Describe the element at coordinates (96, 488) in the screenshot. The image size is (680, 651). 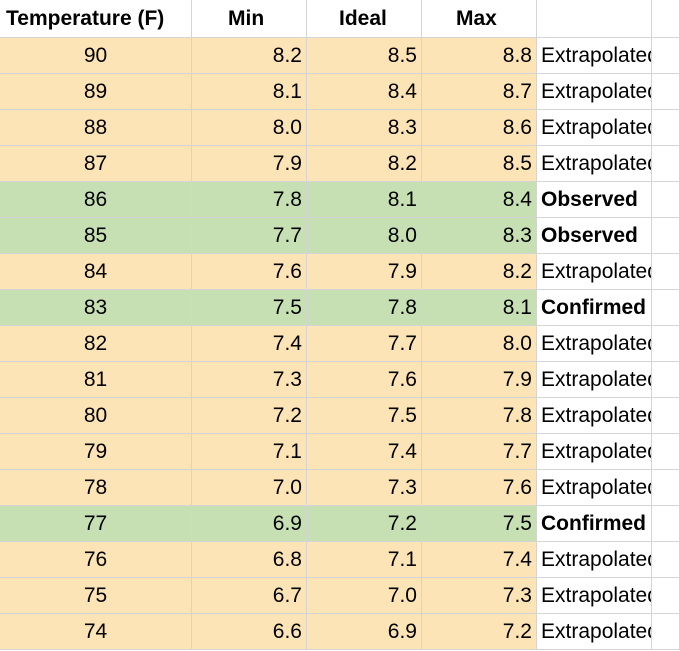
I see `value-cell: 78` at that location.